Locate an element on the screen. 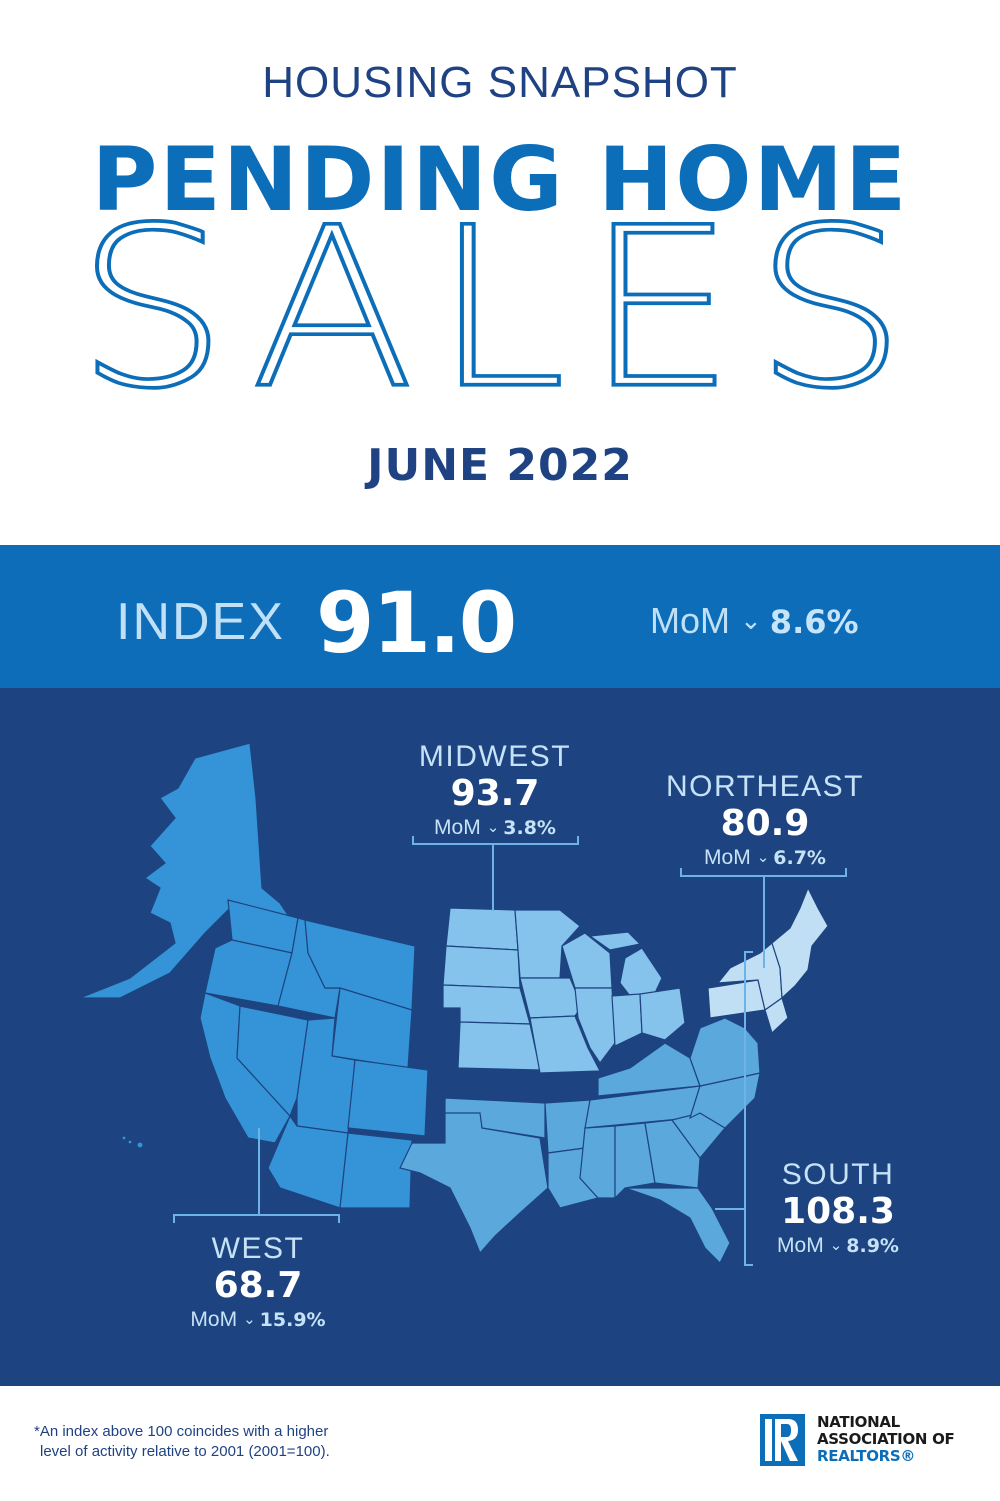  region-midwest: MIDWEST 93.7 MoM ⌄ 3.8% is located at coordinates (495, 791).